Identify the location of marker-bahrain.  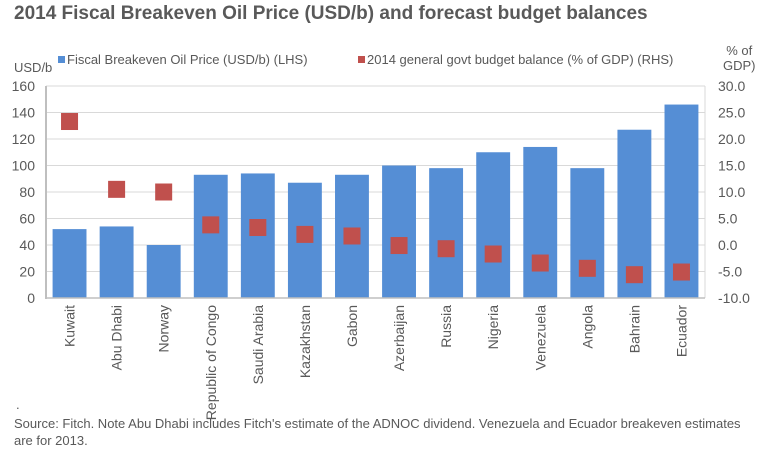
(634, 275).